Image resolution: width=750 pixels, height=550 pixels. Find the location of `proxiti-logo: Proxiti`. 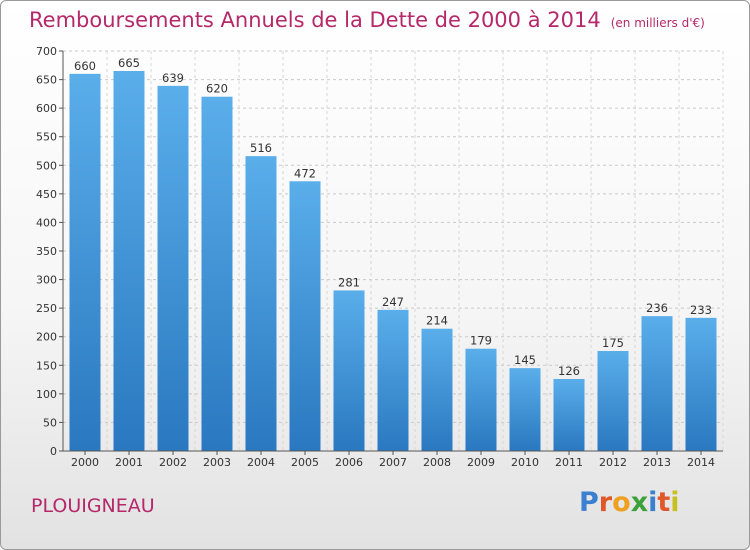

proxiti-logo: Proxiti is located at coordinates (629, 502).